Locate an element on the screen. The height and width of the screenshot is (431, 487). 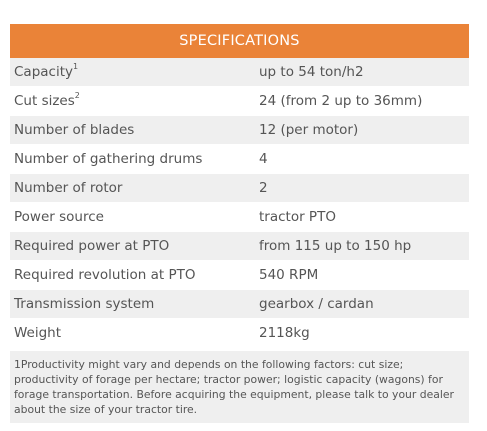
table-row: Number of blades 12 (per motor) is located at coordinates (239, 130).